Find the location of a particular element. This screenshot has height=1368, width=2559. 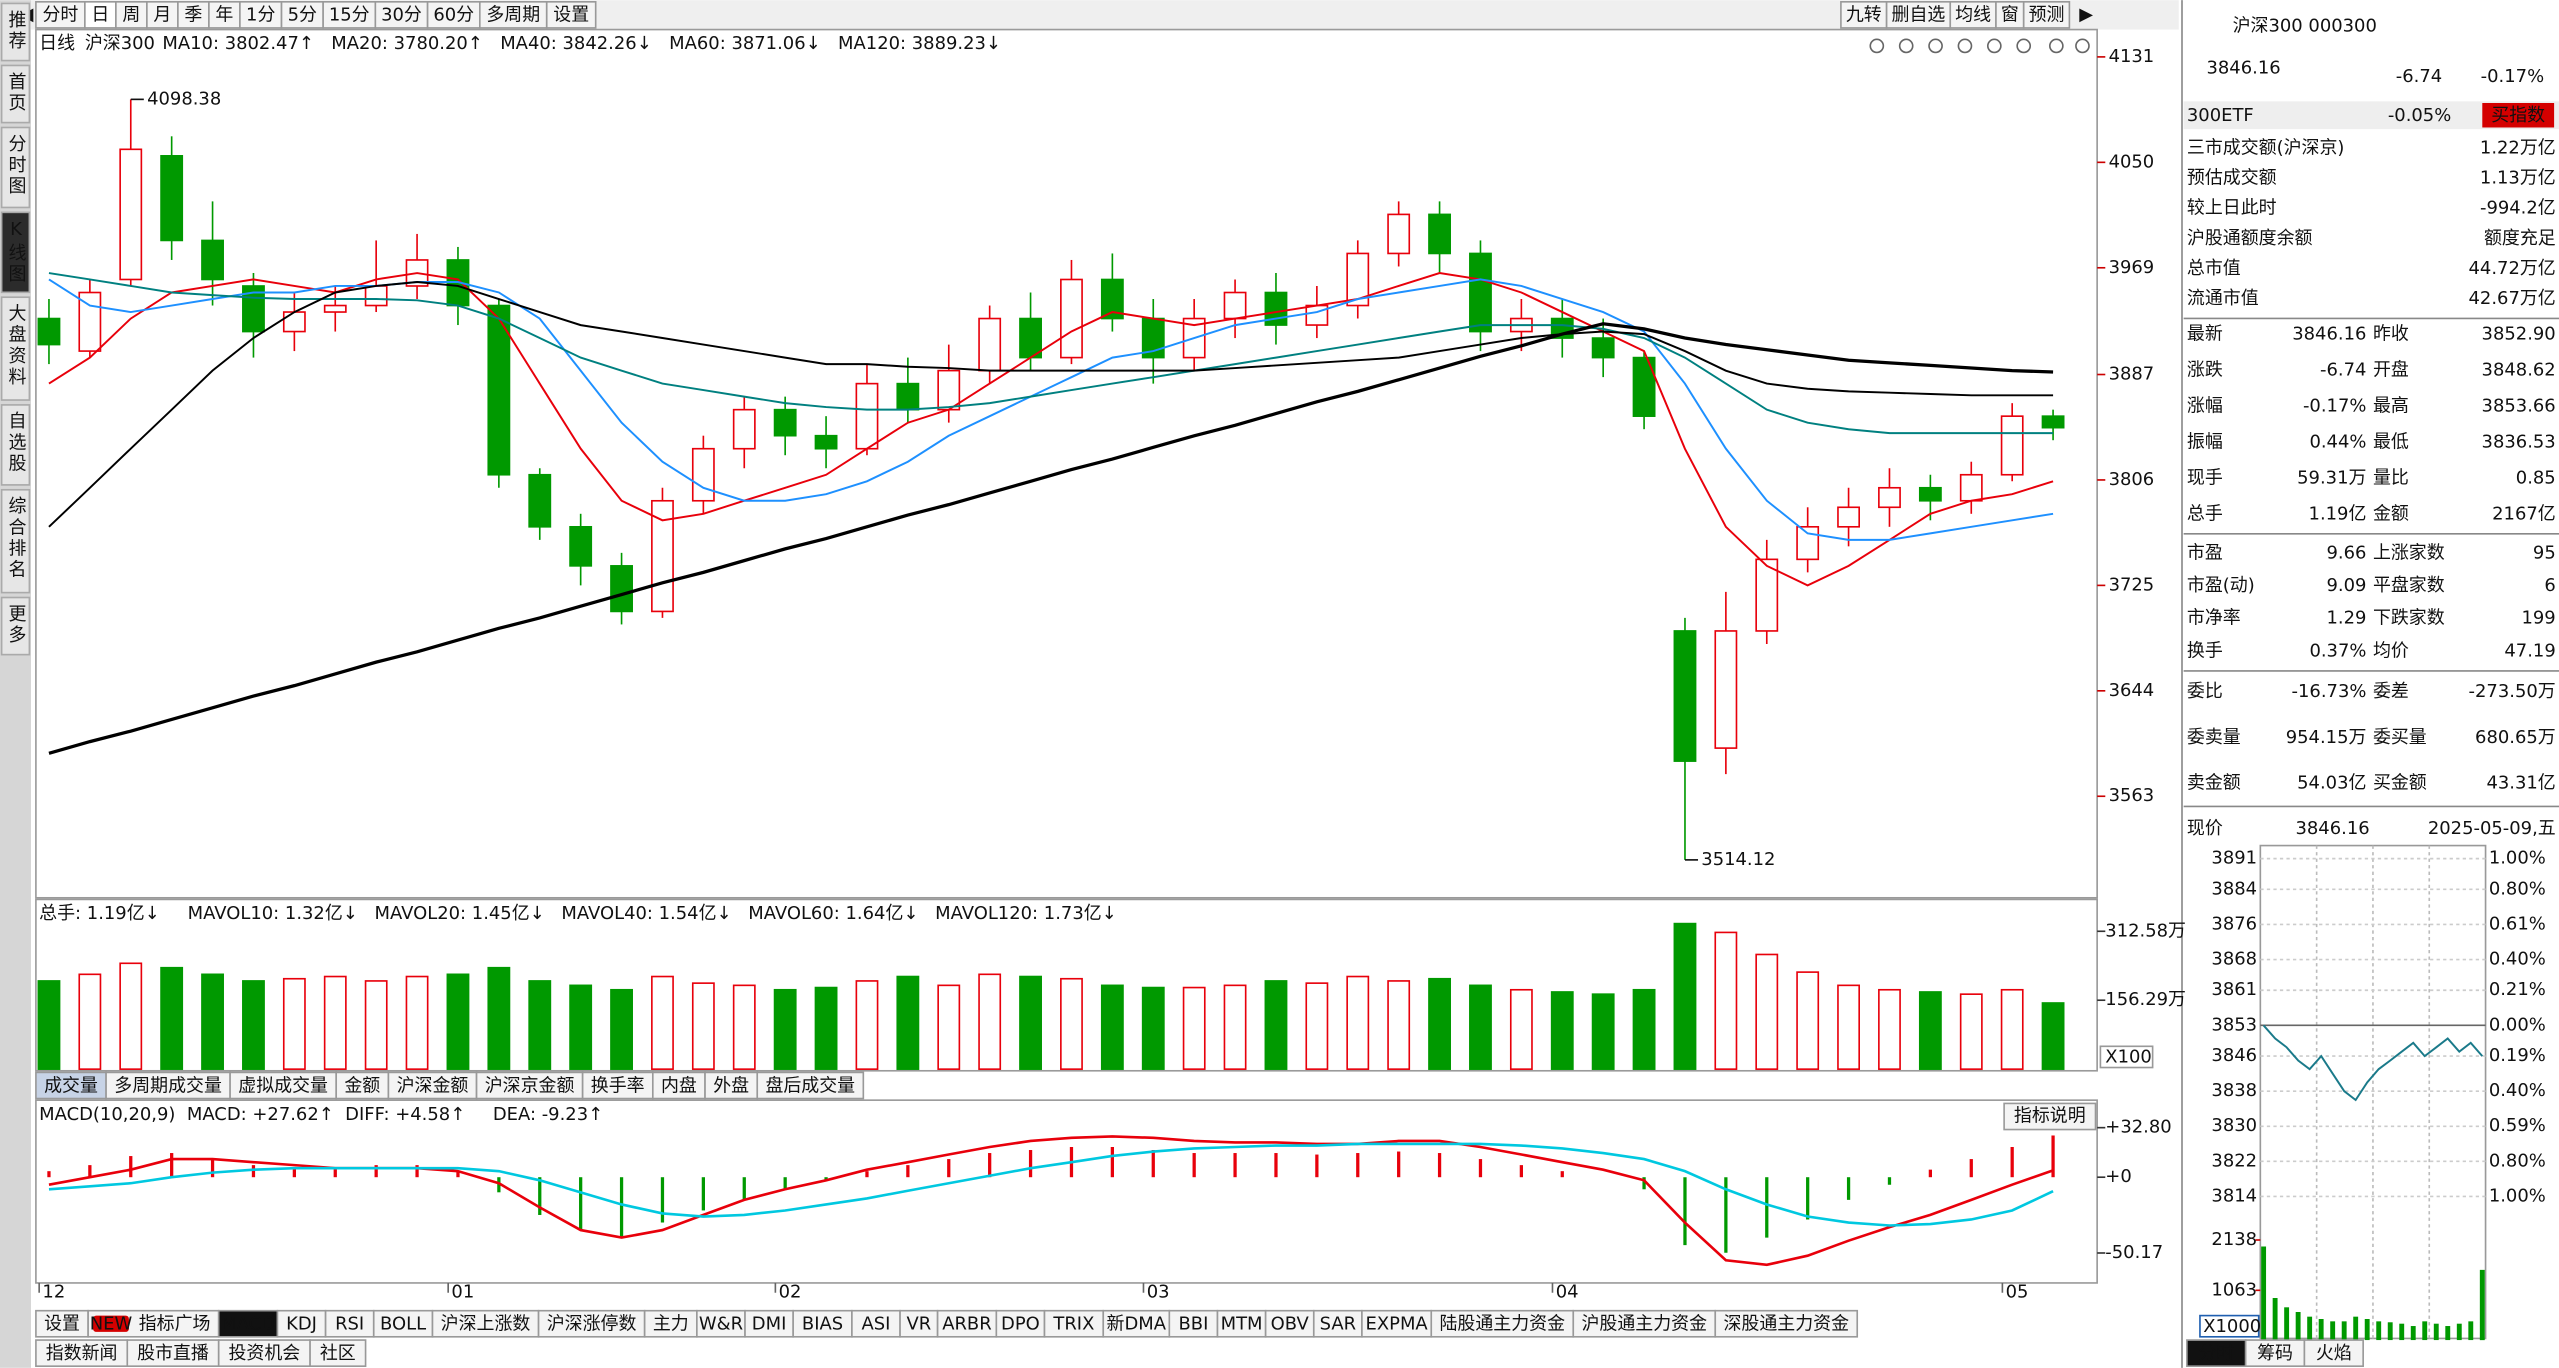

toolbar-label: 5分 is located at coordinates (302, 15).